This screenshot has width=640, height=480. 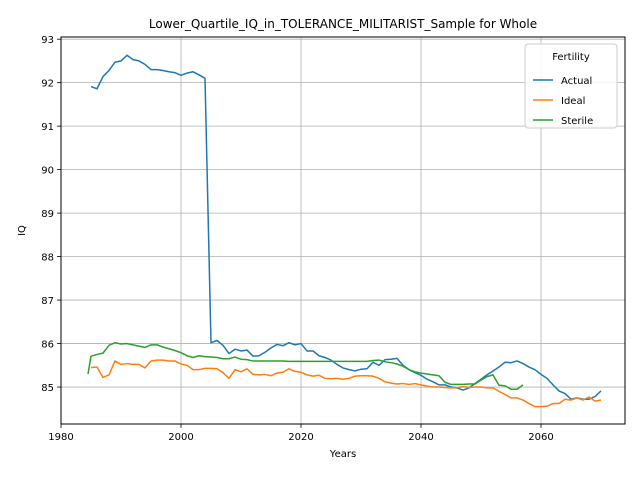 I want to click on y-tick-label: 85, so click(x=47, y=388).